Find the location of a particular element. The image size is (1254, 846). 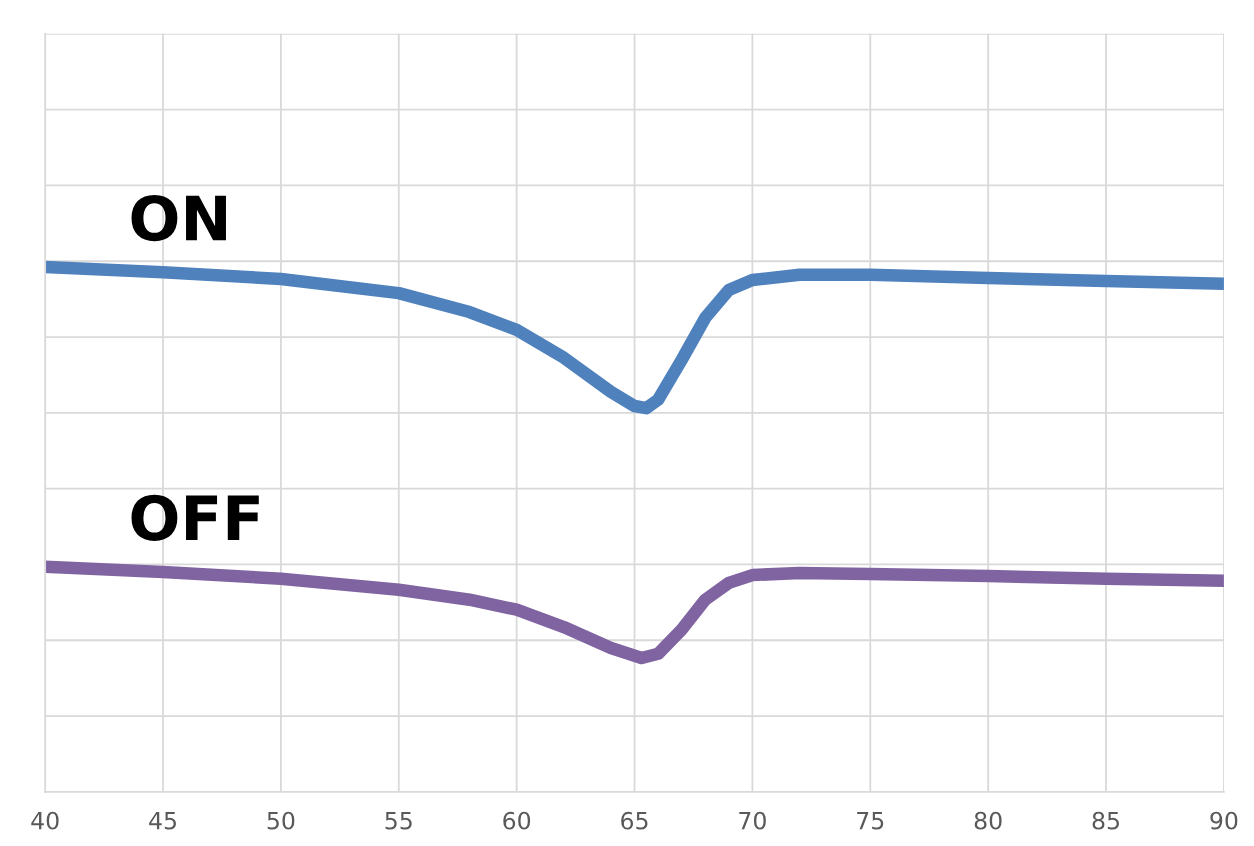

x-tick-label: 45 is located at coordinates (162, 821).